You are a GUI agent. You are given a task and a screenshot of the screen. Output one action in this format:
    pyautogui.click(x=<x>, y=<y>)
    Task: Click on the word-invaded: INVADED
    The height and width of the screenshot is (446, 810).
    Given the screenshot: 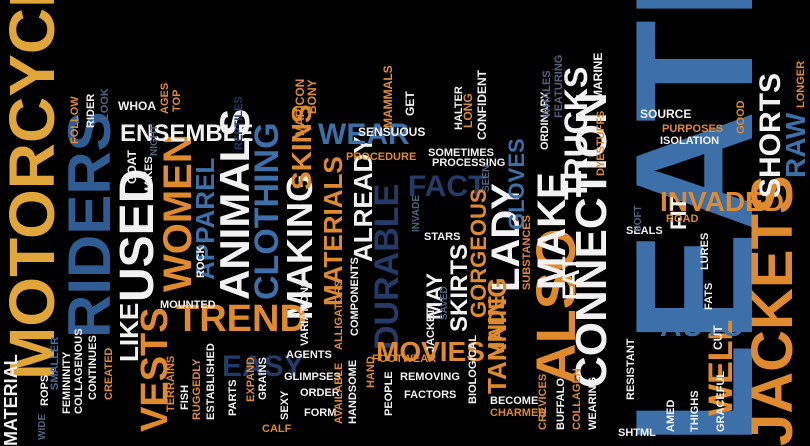 What is the action you would take?
    pyautogui.click(x=722, y=201)
    